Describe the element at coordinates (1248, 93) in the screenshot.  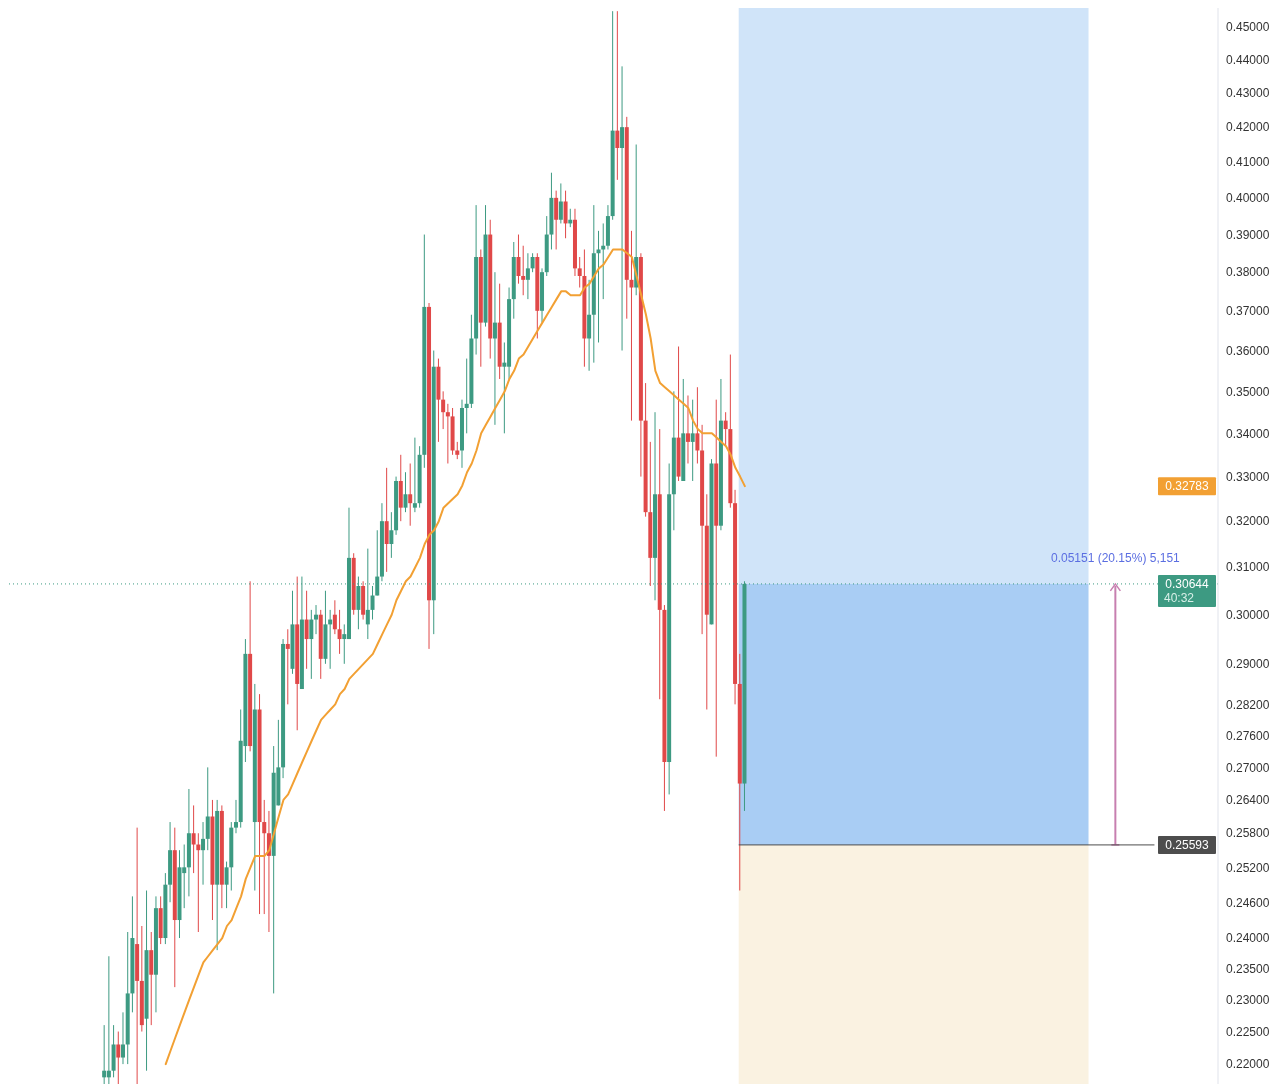
I see `y-tick-label: 0.43000` at that location.